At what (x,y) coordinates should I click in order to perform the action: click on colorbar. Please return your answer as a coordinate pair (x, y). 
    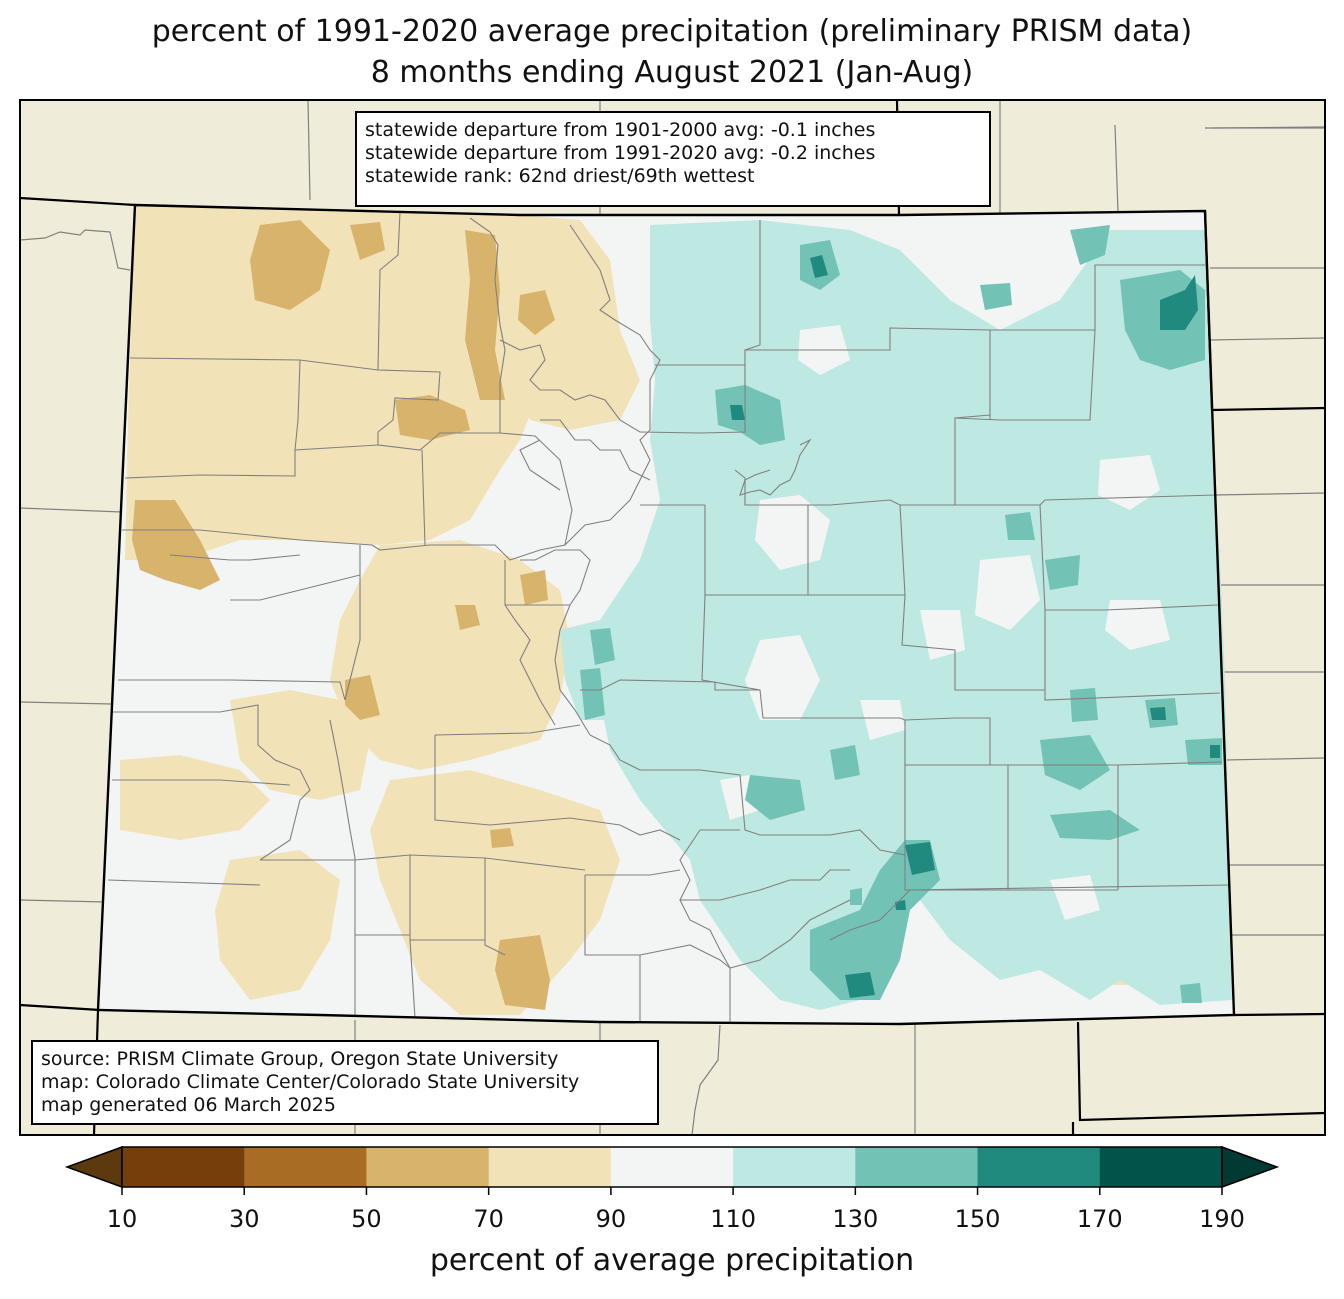
    Looking at the image, I should click on (672, 1170).